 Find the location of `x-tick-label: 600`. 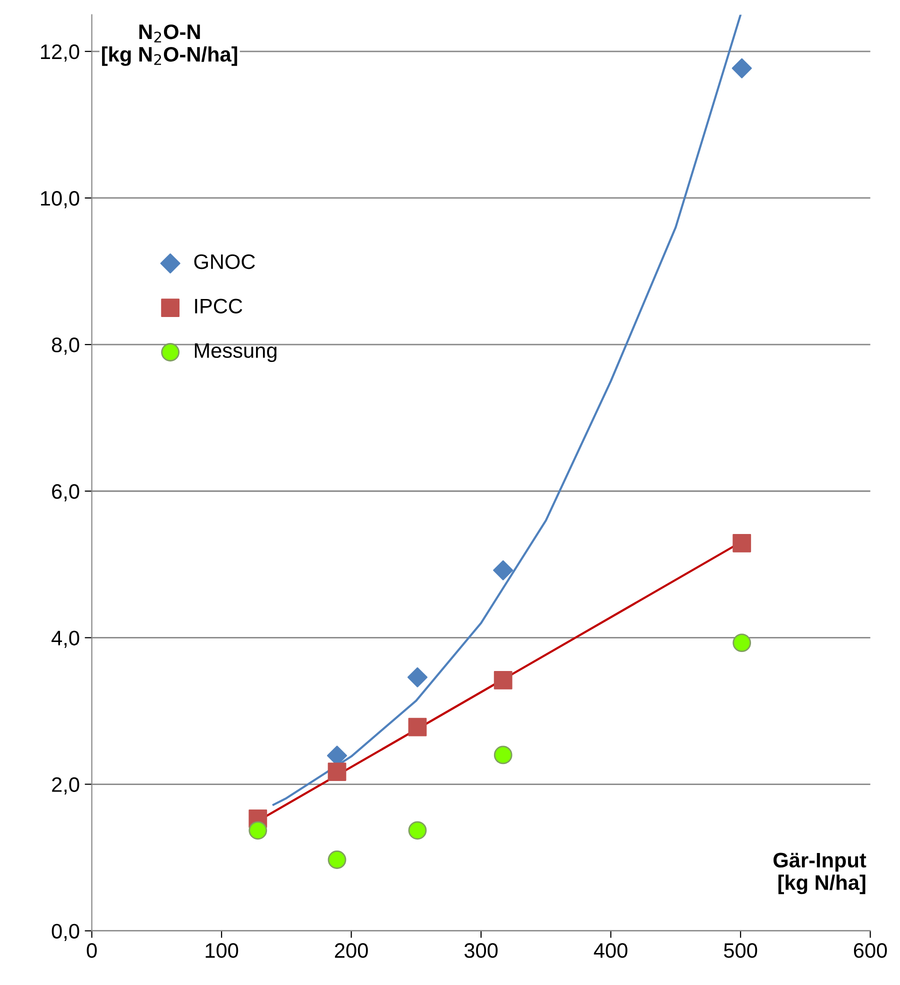

x-tick-label: 600 is located at coordinates (870, 950).